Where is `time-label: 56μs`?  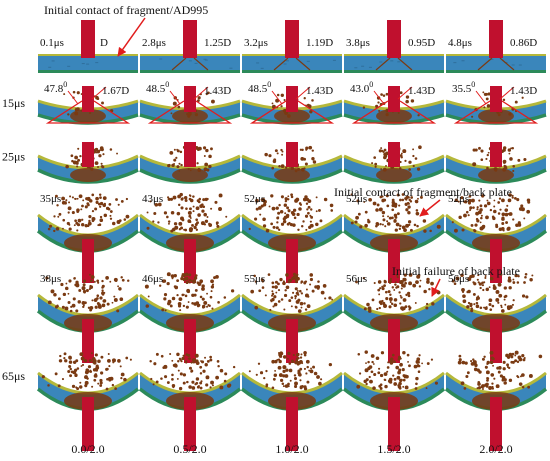 time-label: 56μs is located at coordinates (458, 279).